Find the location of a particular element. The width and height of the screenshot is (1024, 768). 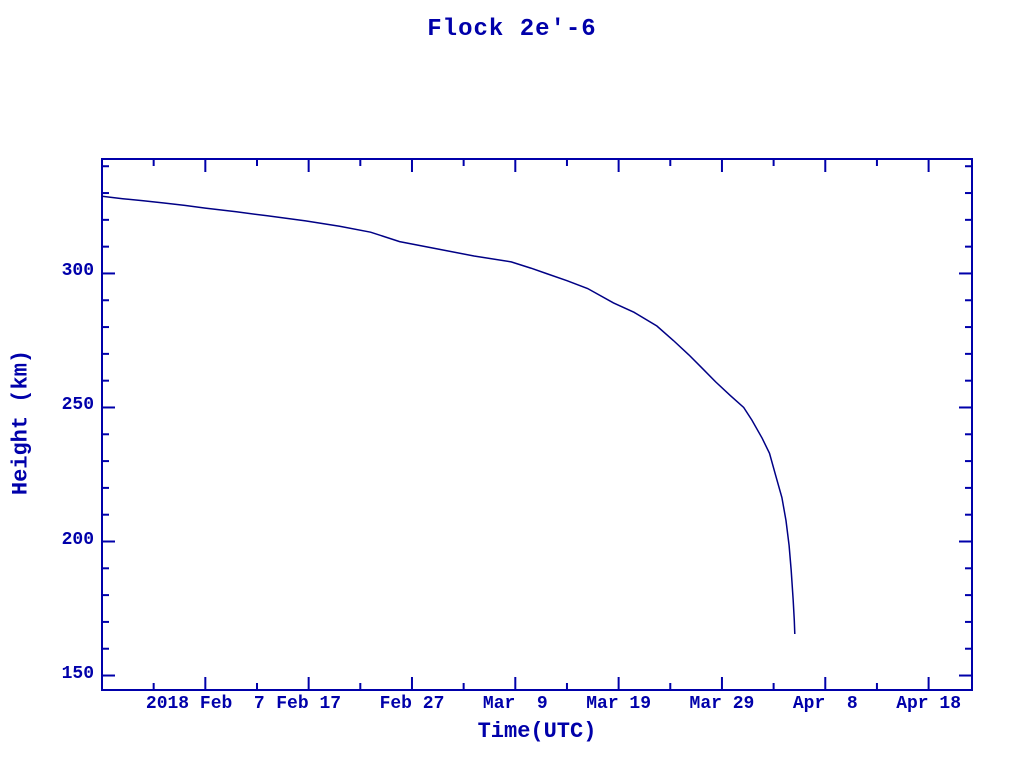

x-axis-title: Time(UTC) is located at coordinates (537, 731).